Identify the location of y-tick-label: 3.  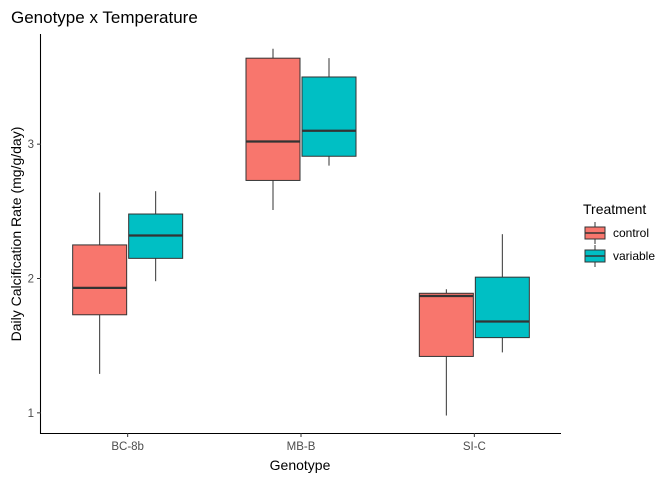
(31, 145).